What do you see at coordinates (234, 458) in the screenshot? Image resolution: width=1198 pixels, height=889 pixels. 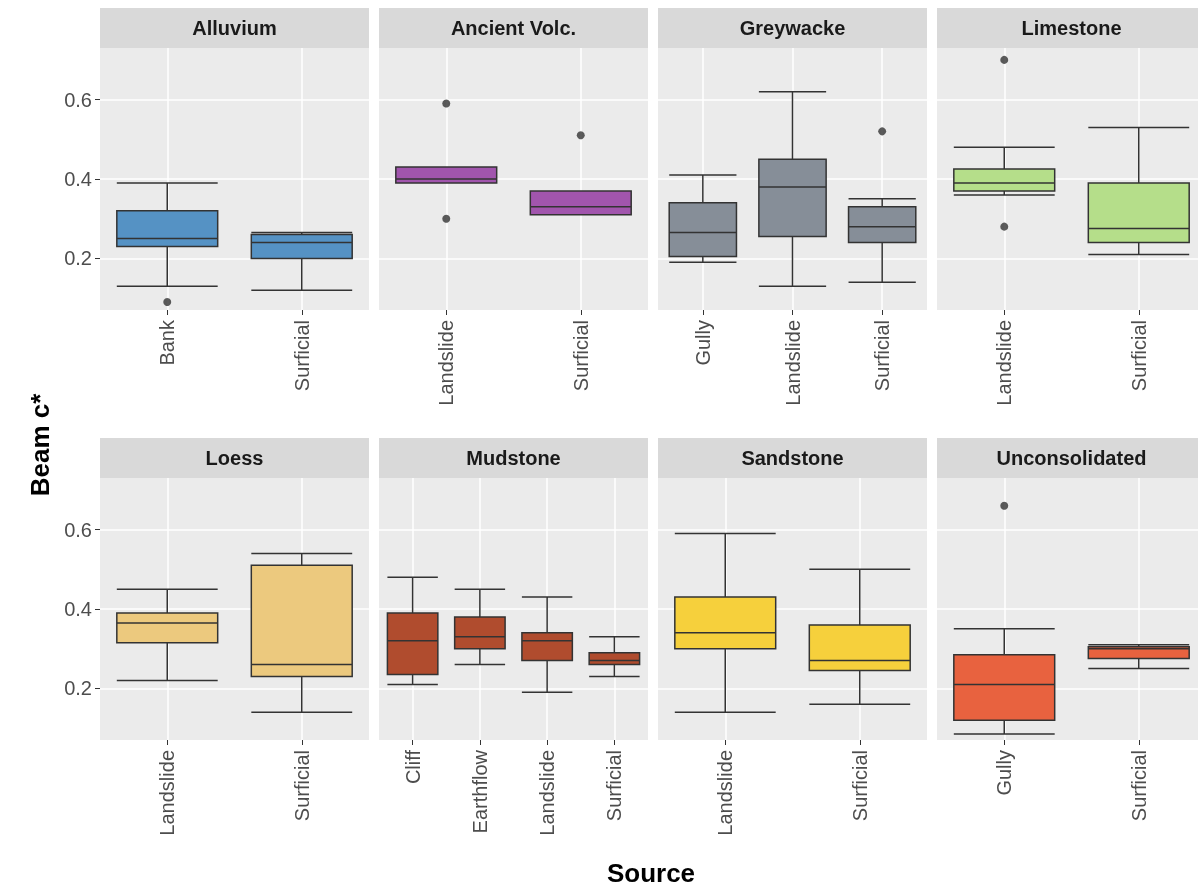 I see `chart-title: Loess` at bounding box center [234, 458].